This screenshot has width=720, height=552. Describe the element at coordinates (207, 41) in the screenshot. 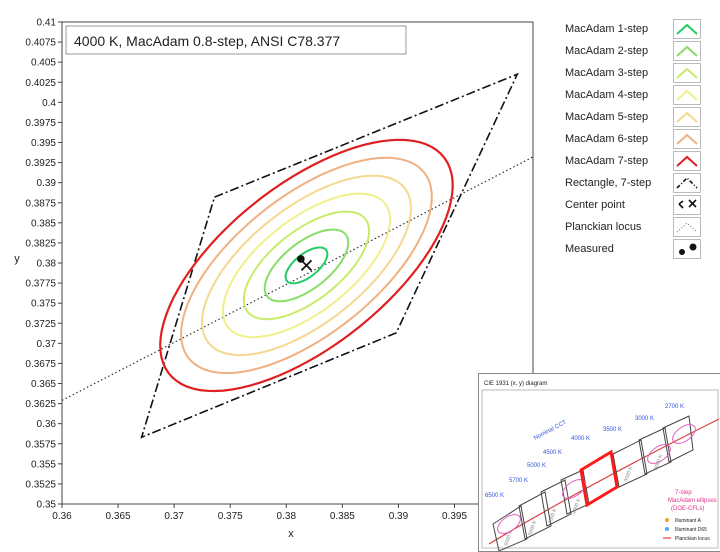

I see `chart-title: 4000 K, MacAdam 0.8-step, ANSI C78.377` at that location.